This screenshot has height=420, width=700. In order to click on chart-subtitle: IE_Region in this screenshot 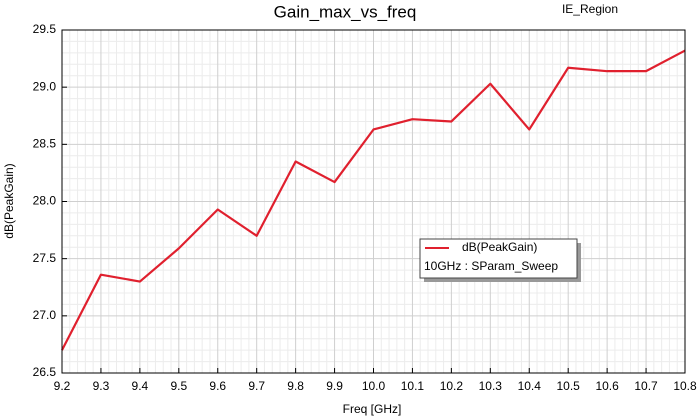, I will do `click(590, 9)`.